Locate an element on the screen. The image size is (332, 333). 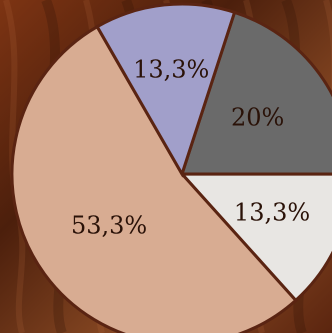
slice-label-20: 20% is located at coordinates (257, 118).